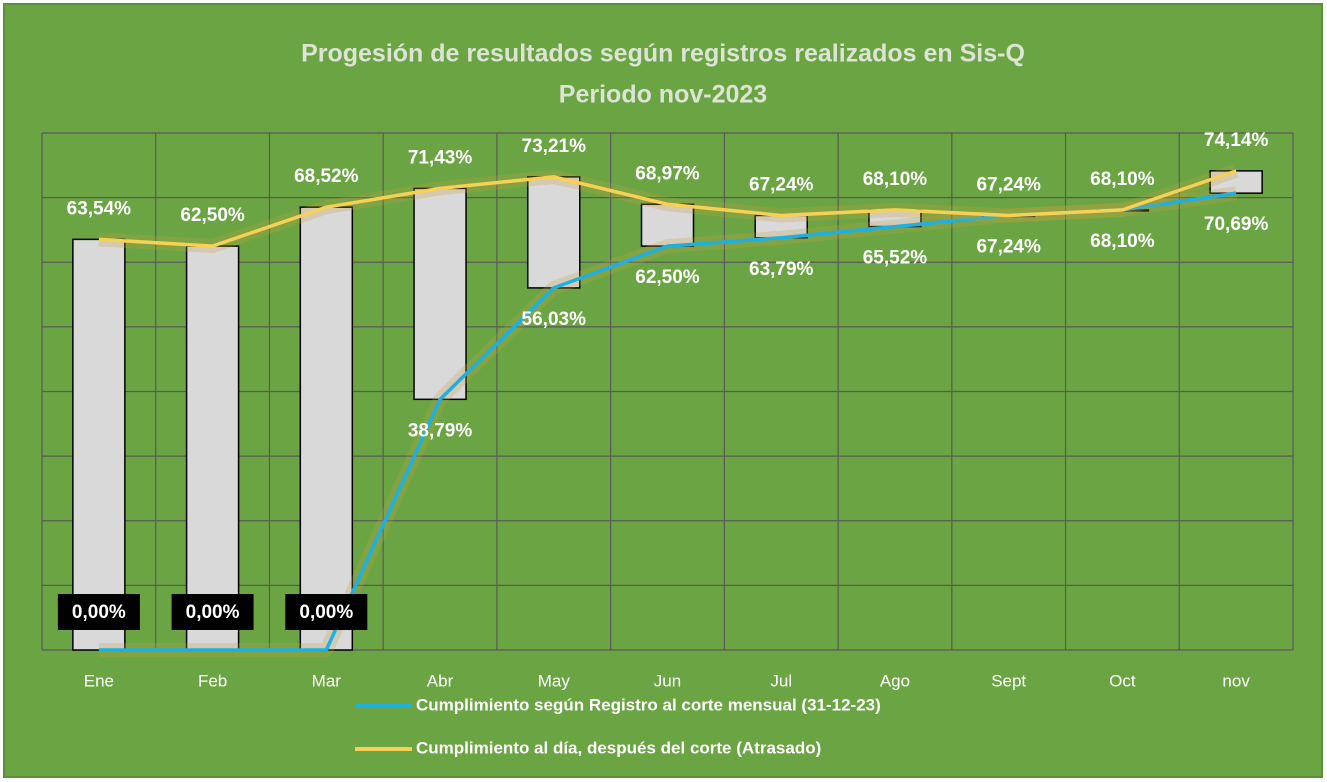 The image size is (1327, 782). I want to click on value-label: 63,79%, so click(781, 269).